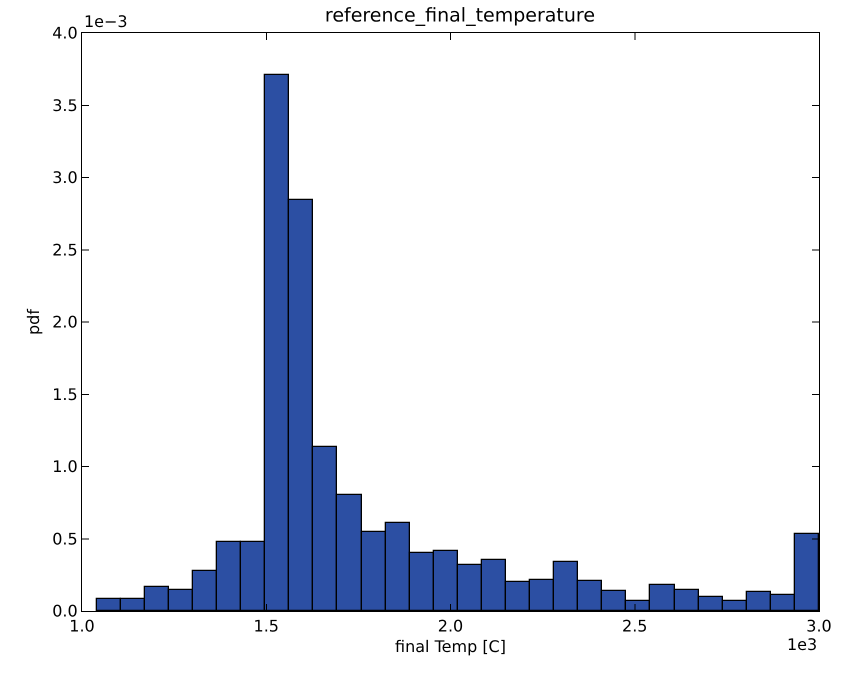 The width and height of the screenshot is (844, 674). I want to click on x-tick-label: 3.0, so click(819, 626).